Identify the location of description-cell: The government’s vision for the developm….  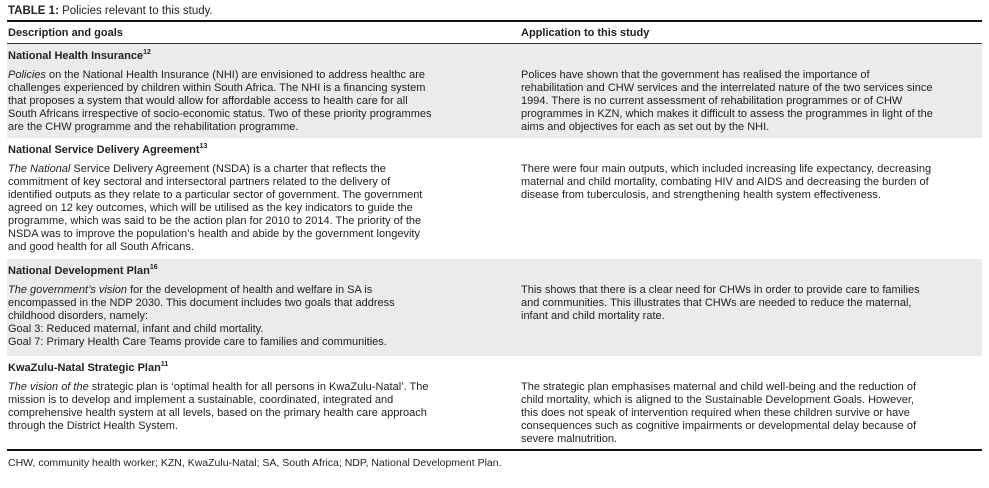
(201, 316).